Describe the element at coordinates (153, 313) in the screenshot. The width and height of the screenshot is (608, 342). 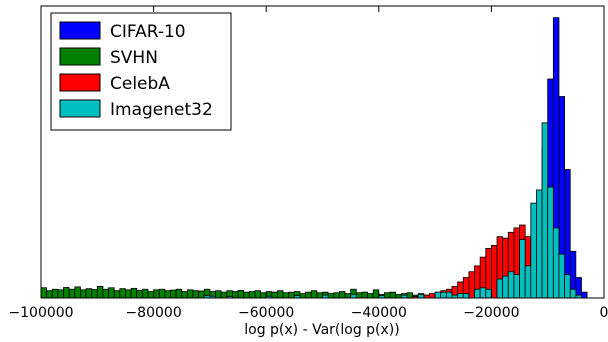
I see `x-tick-label: −80000` at that location.